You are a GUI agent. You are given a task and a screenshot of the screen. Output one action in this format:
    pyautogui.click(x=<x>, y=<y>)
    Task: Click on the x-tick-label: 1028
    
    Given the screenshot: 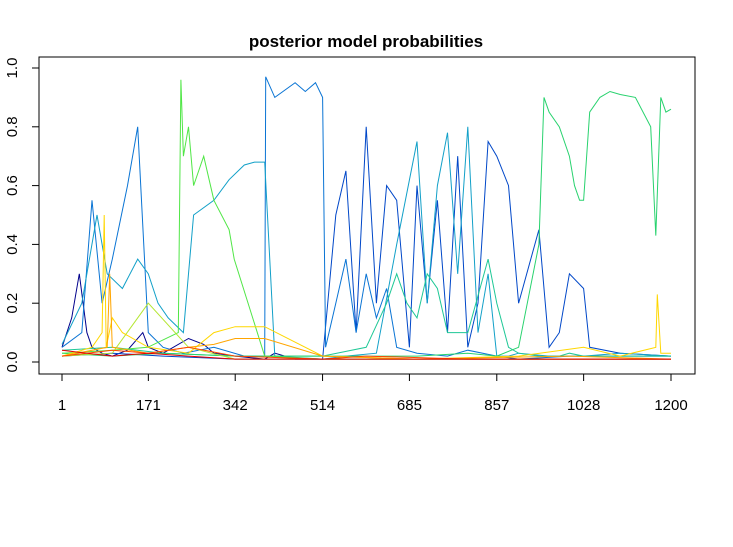 What is the action you would take?
    pyautogui.click(x=583, y=405)
    